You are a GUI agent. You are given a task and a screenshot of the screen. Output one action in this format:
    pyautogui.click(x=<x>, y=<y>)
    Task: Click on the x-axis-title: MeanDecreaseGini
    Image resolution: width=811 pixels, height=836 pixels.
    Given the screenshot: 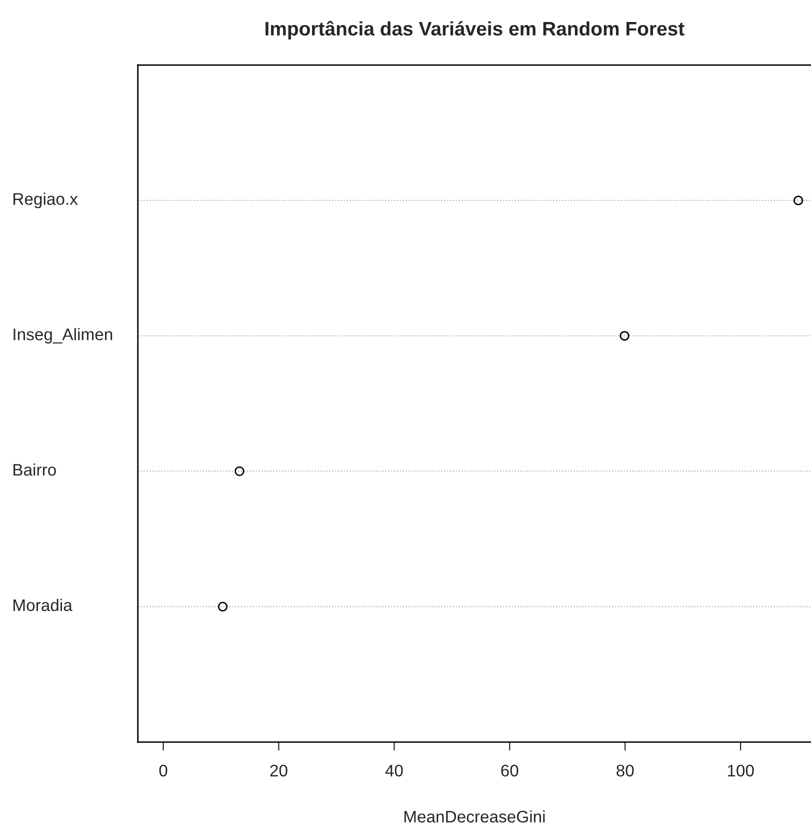 What is the action you would take?
    pyautogui.click(x=474, y=816)
    